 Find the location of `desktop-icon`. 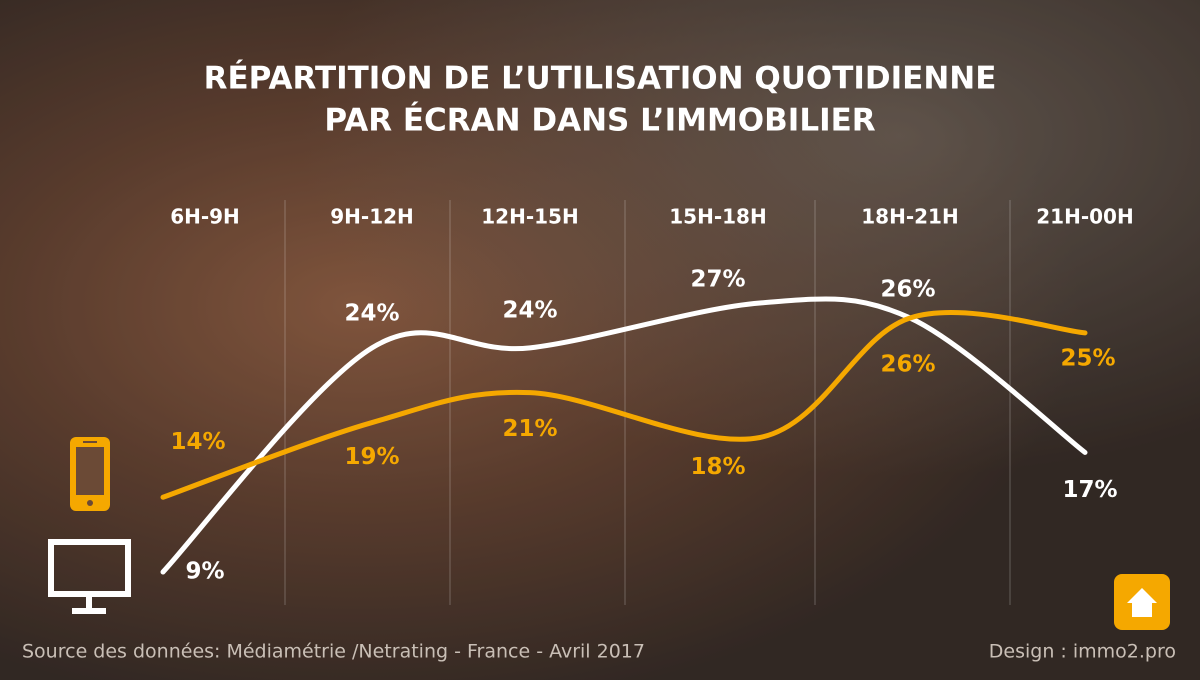

desktop-icon is located at coordinates (89, 576).